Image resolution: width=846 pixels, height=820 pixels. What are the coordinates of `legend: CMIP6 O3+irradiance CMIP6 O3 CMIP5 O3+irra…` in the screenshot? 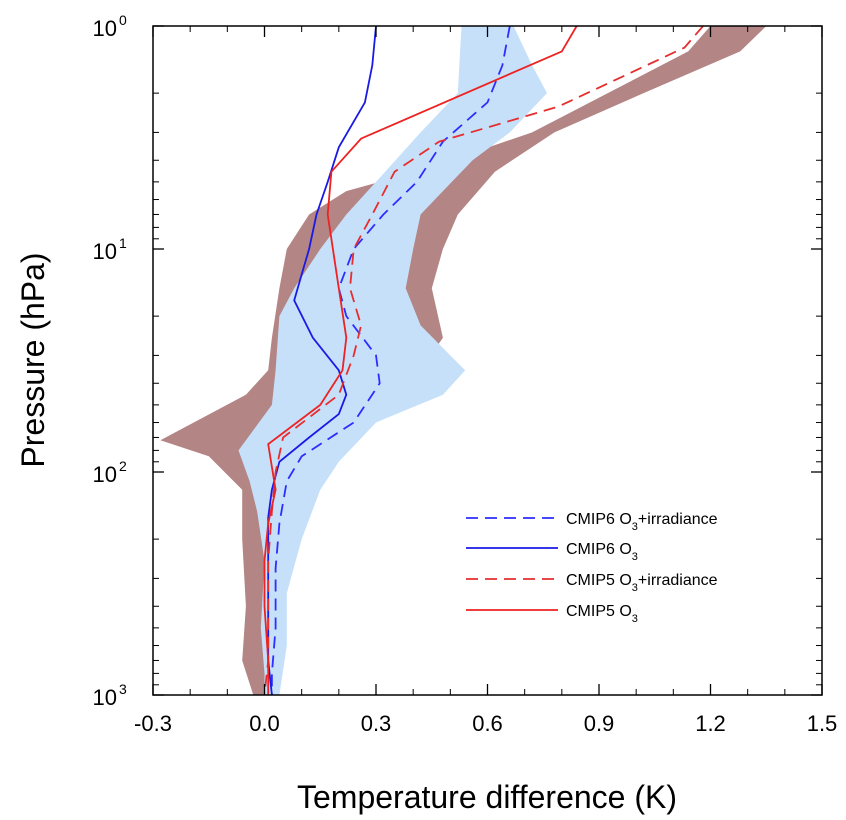 It's located at (592, 568).